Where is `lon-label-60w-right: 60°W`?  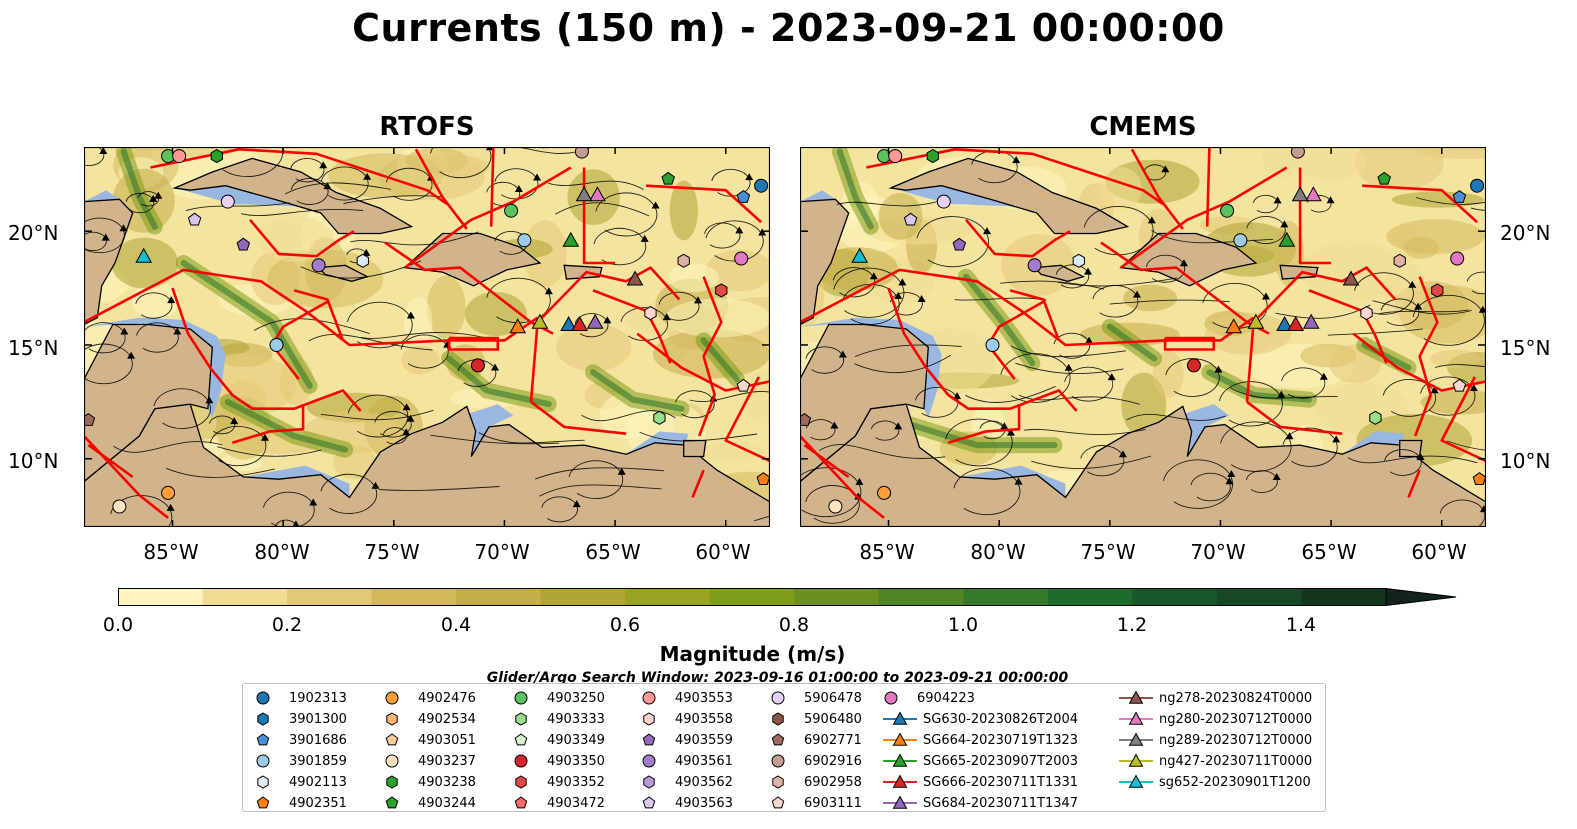 lon-label-60w-right: 60°W is located at coordinates (1439, 552).